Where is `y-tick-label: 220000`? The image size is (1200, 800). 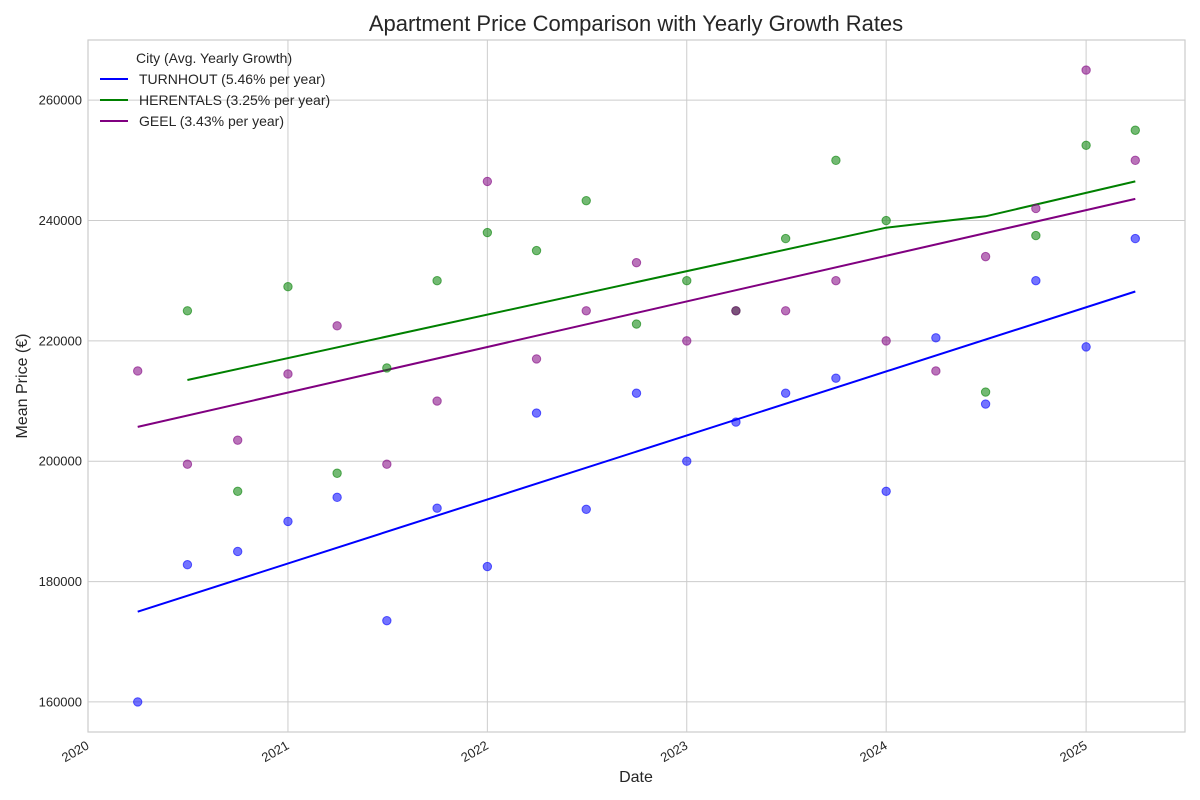 y-tick-label: 220000 is located at coordinates (60, 340).